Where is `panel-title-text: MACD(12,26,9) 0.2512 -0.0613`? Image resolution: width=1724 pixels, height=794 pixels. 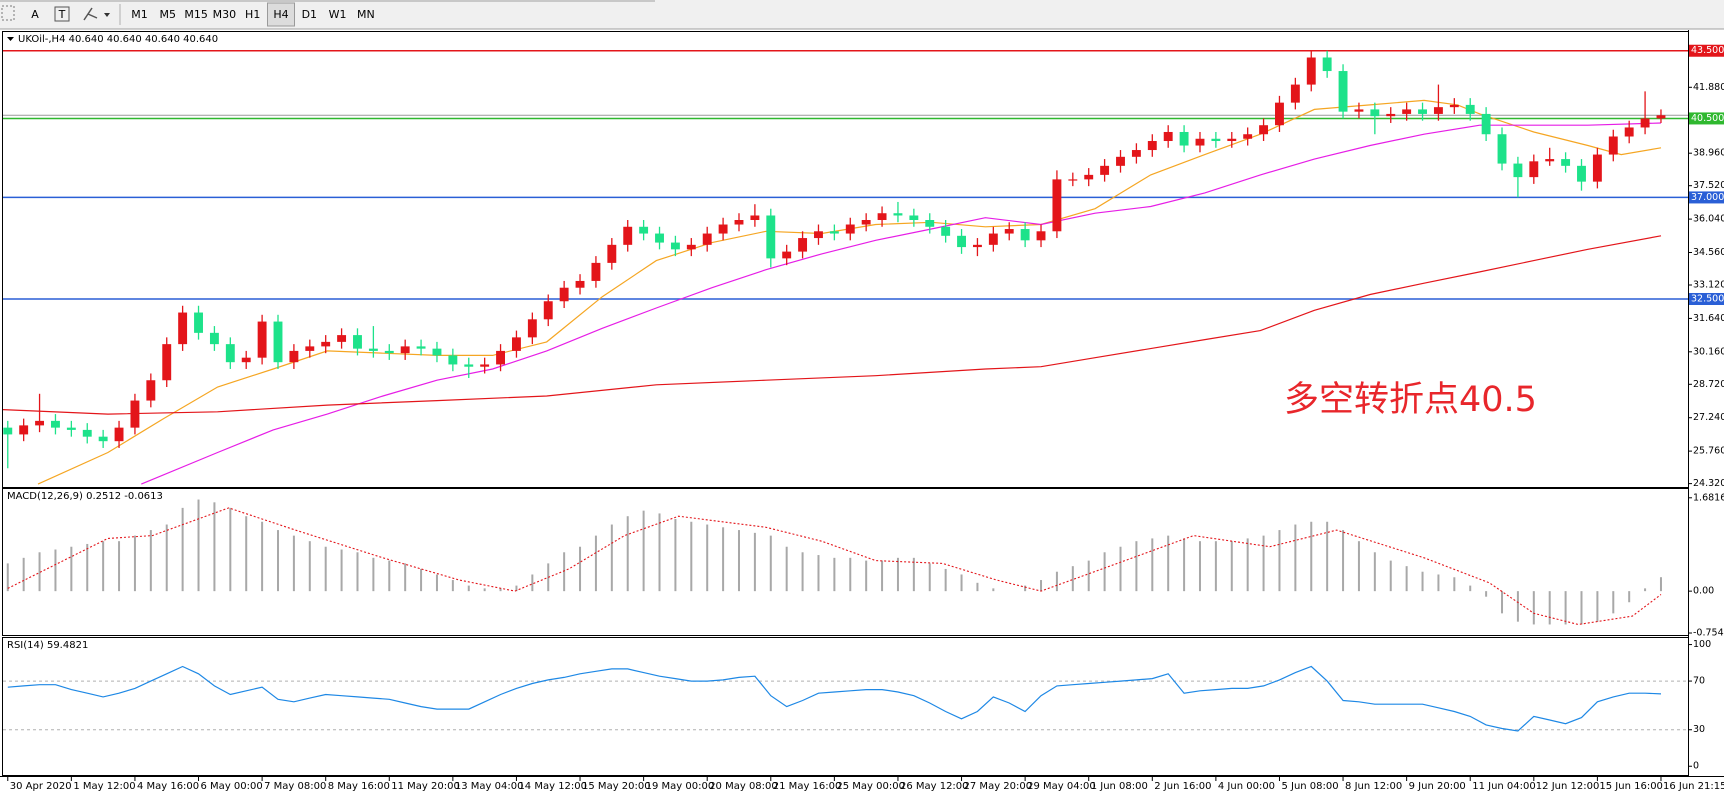
panel-title-text: MACD(12,26,9) 0.2512 -0.0613 is located at coordinates (85, 496).